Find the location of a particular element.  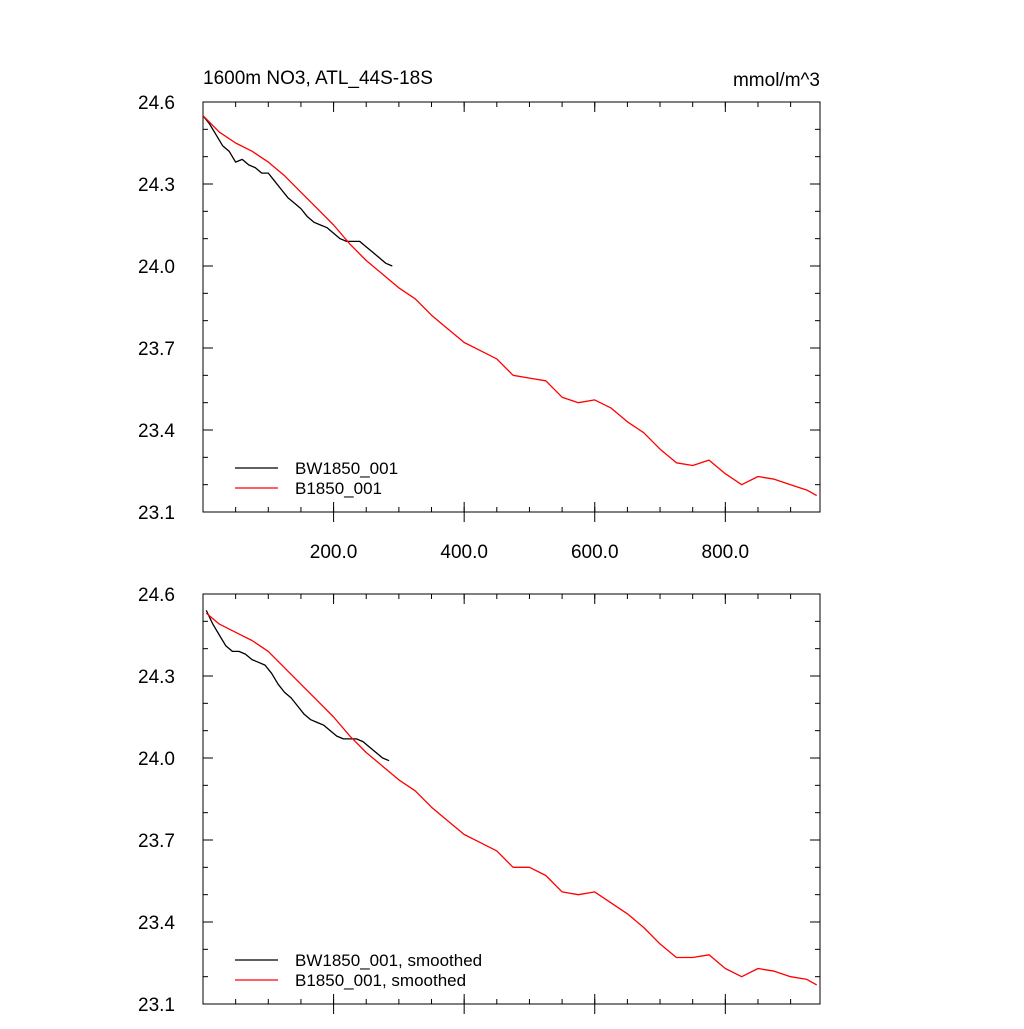

x-tick-label: 200.0 is located at coordinates (334, 552).